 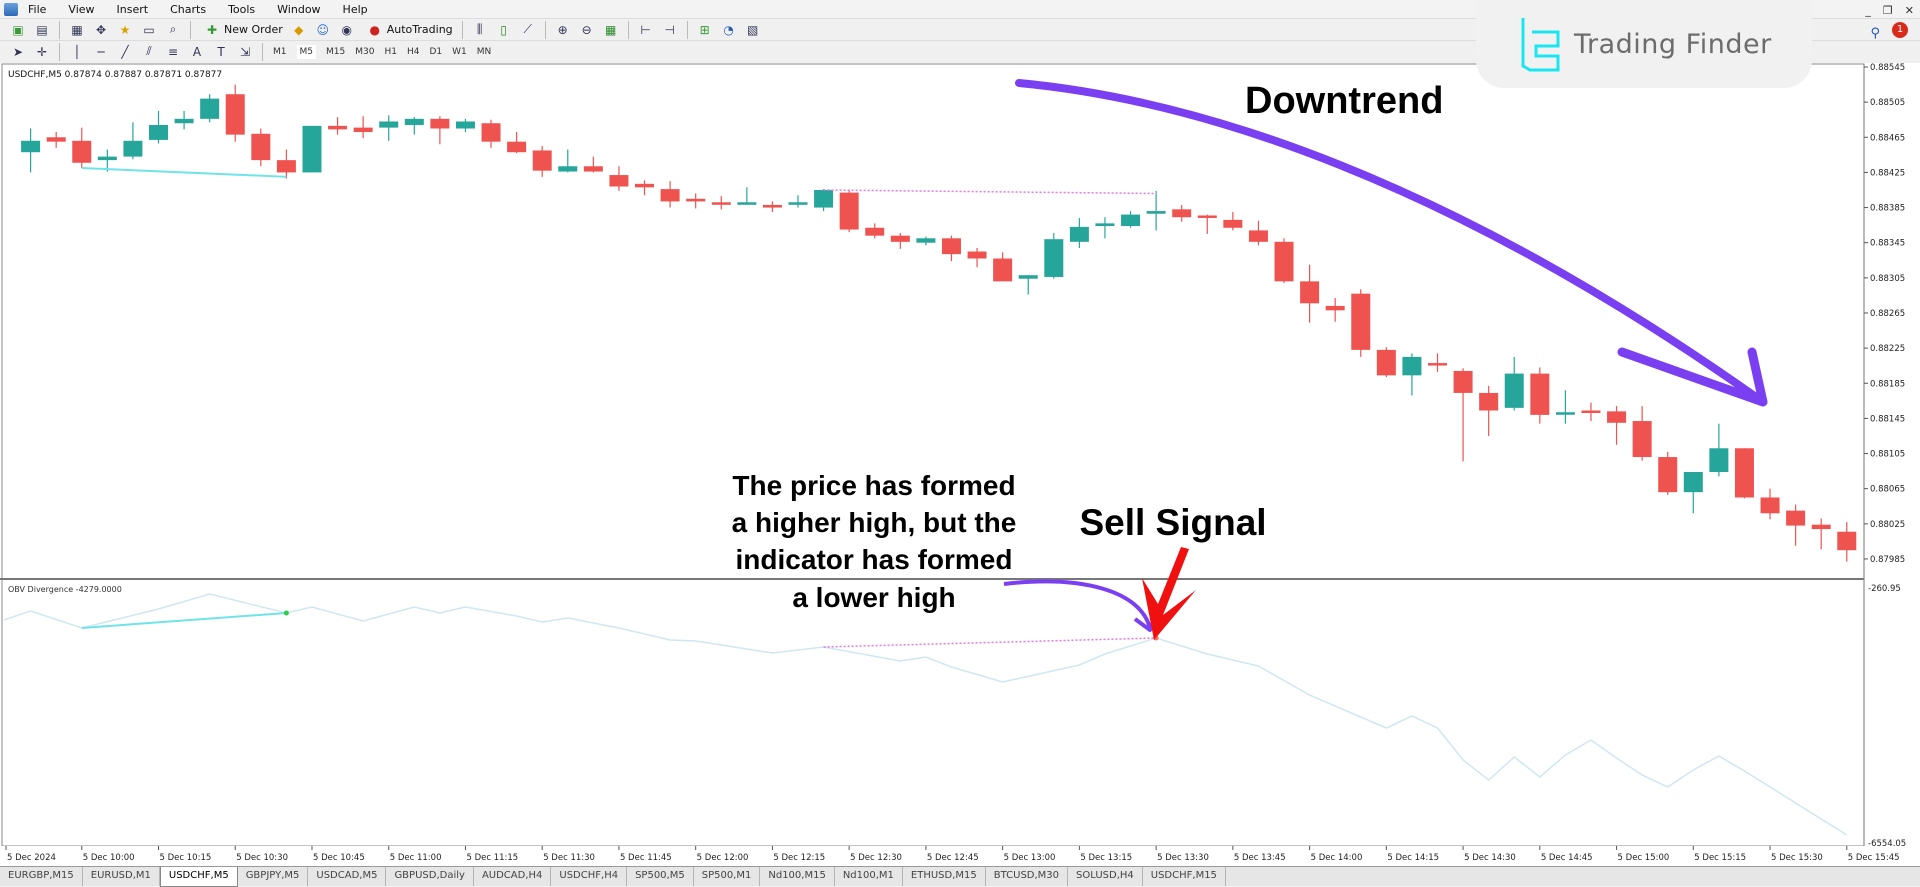 What do you see at coordinates (42, 29) in the screenshot?
I see `profiles-icon: ▤` at bounding box center [42, 29].